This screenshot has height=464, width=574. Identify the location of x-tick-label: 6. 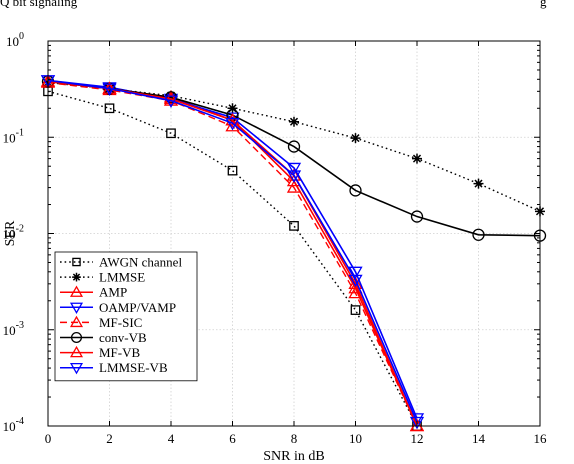
(232, 438).